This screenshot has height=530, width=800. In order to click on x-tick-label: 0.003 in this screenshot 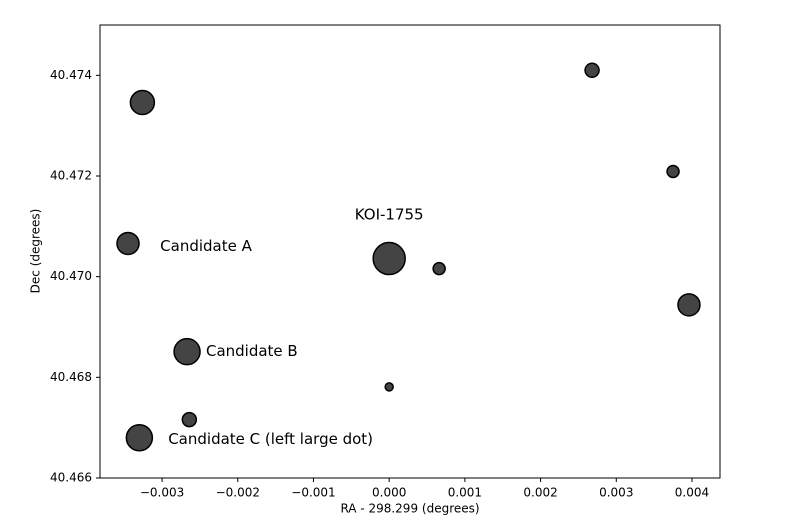, I will do `click(616, 493)`.